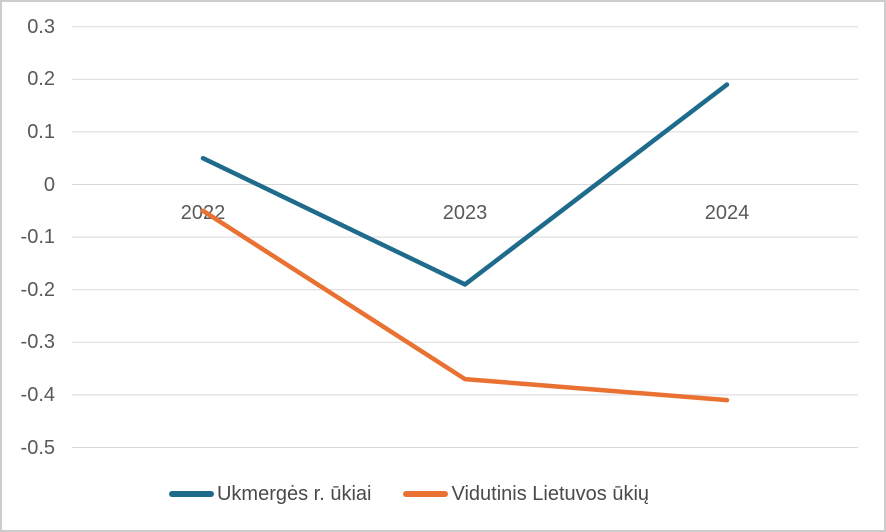 This screenshot has height=532, width=886. What do you see at coordinates (465, 213) in the screenshot?
I see `x-tick-label: 2023` at bounding box center [465, 213].